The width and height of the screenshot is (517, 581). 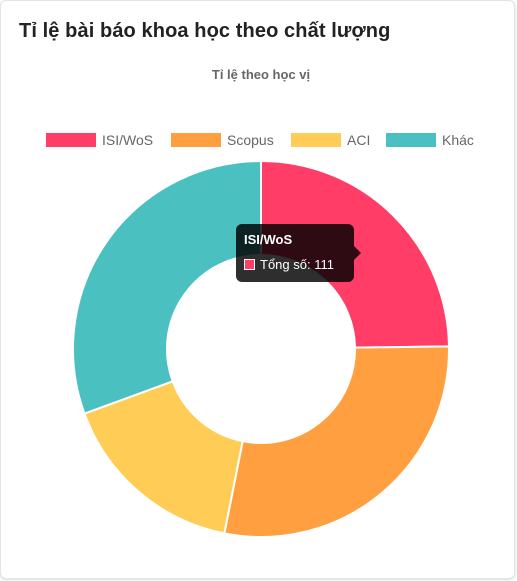 I want to click on legend-label: Scopus, so click(x=250, y=140).